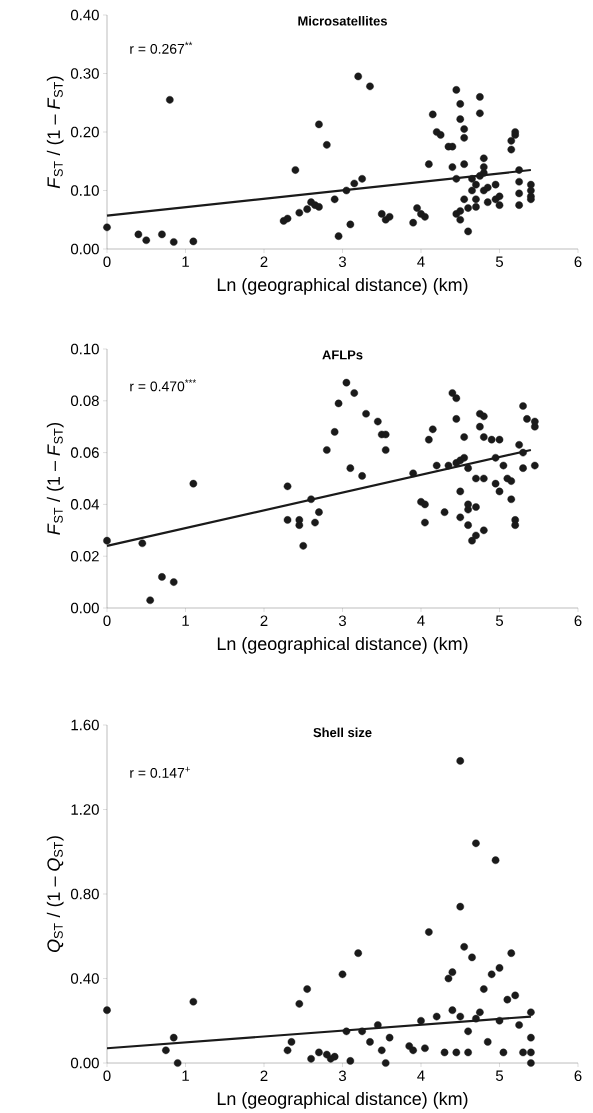 This screenshot has width=593, height=1113. What do you see at coordinates (84, 73) in the screenshot?
I see `y-tick-label: 0.30` at bounding box center [84, 73].